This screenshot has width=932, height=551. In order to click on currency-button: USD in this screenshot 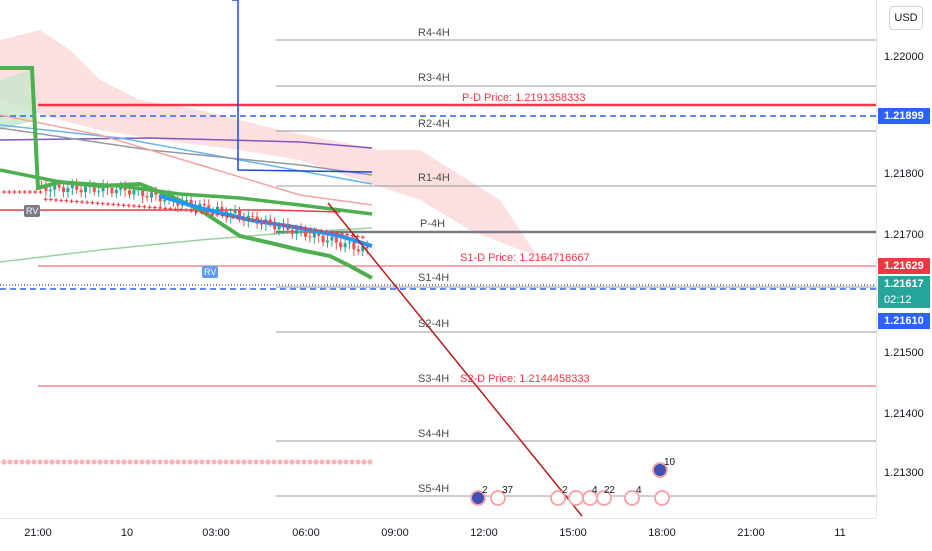, I will do `click(906, 18)`.